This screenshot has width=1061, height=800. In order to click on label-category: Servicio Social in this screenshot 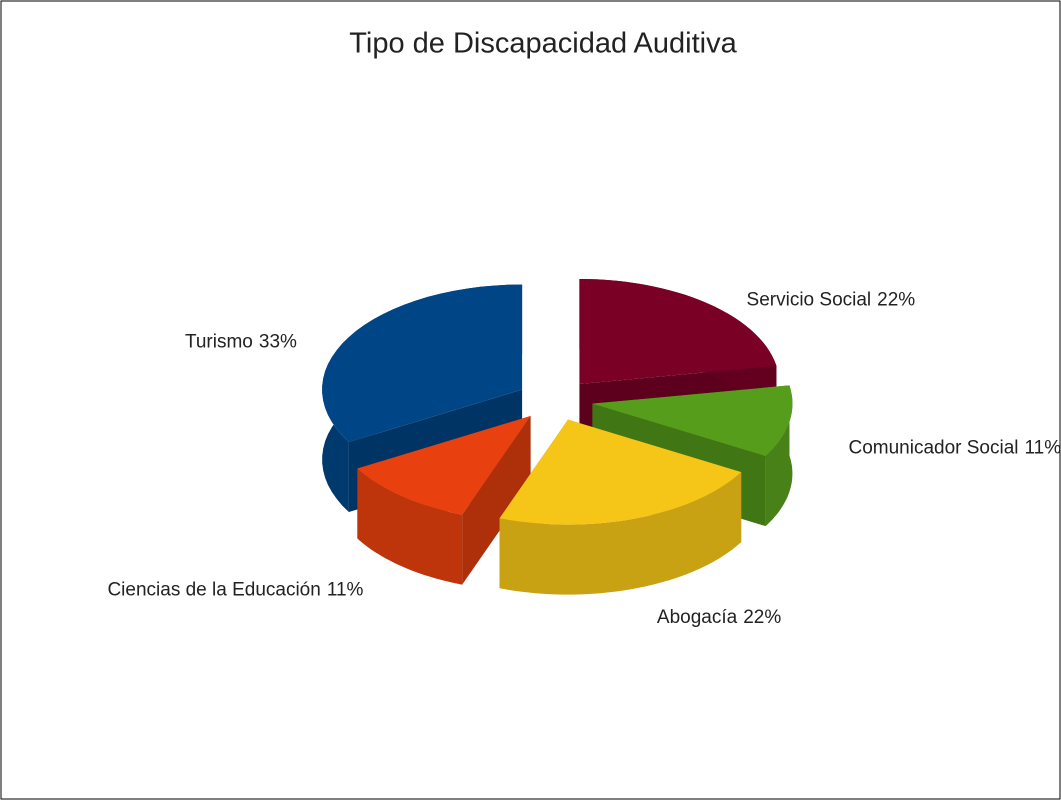, I will do `click(809, 299)`.